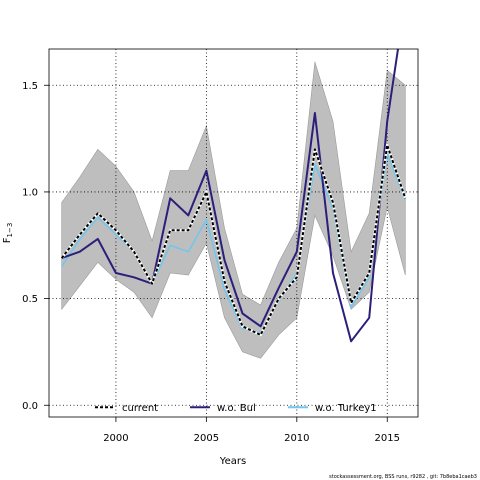 The image size is (480, 480). Describe the element at coordinates (30, 406) in the screenshot. I see `y-tick-label: 0.0` at that location.